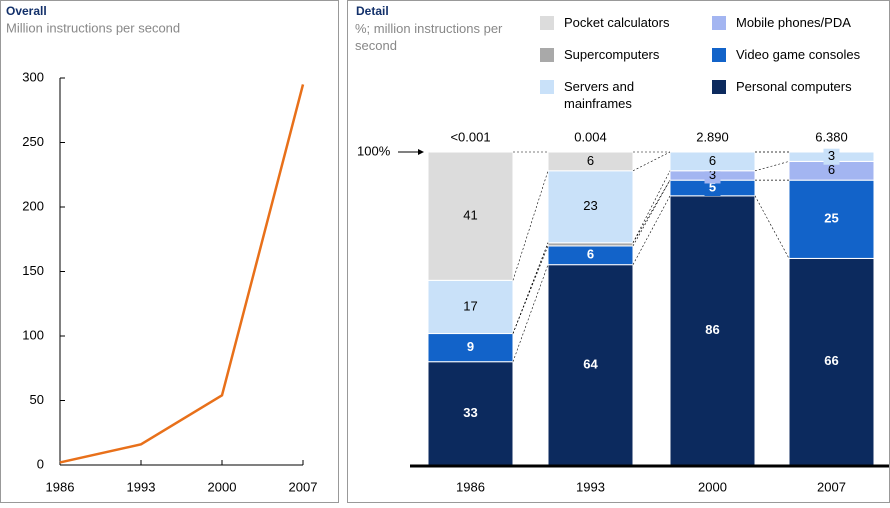 This screenshot has height=508, width=890. Describe the element at coordinates (26, 11) in the screenshot. I see `title: Overall` at that location.